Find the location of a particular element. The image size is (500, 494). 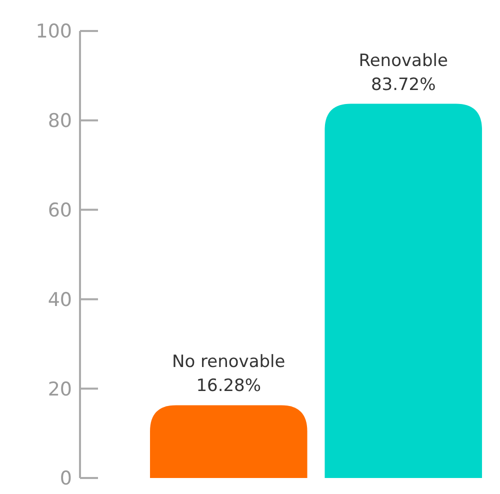

x-tick-label: Renovable is located at coordinates (403, 60).